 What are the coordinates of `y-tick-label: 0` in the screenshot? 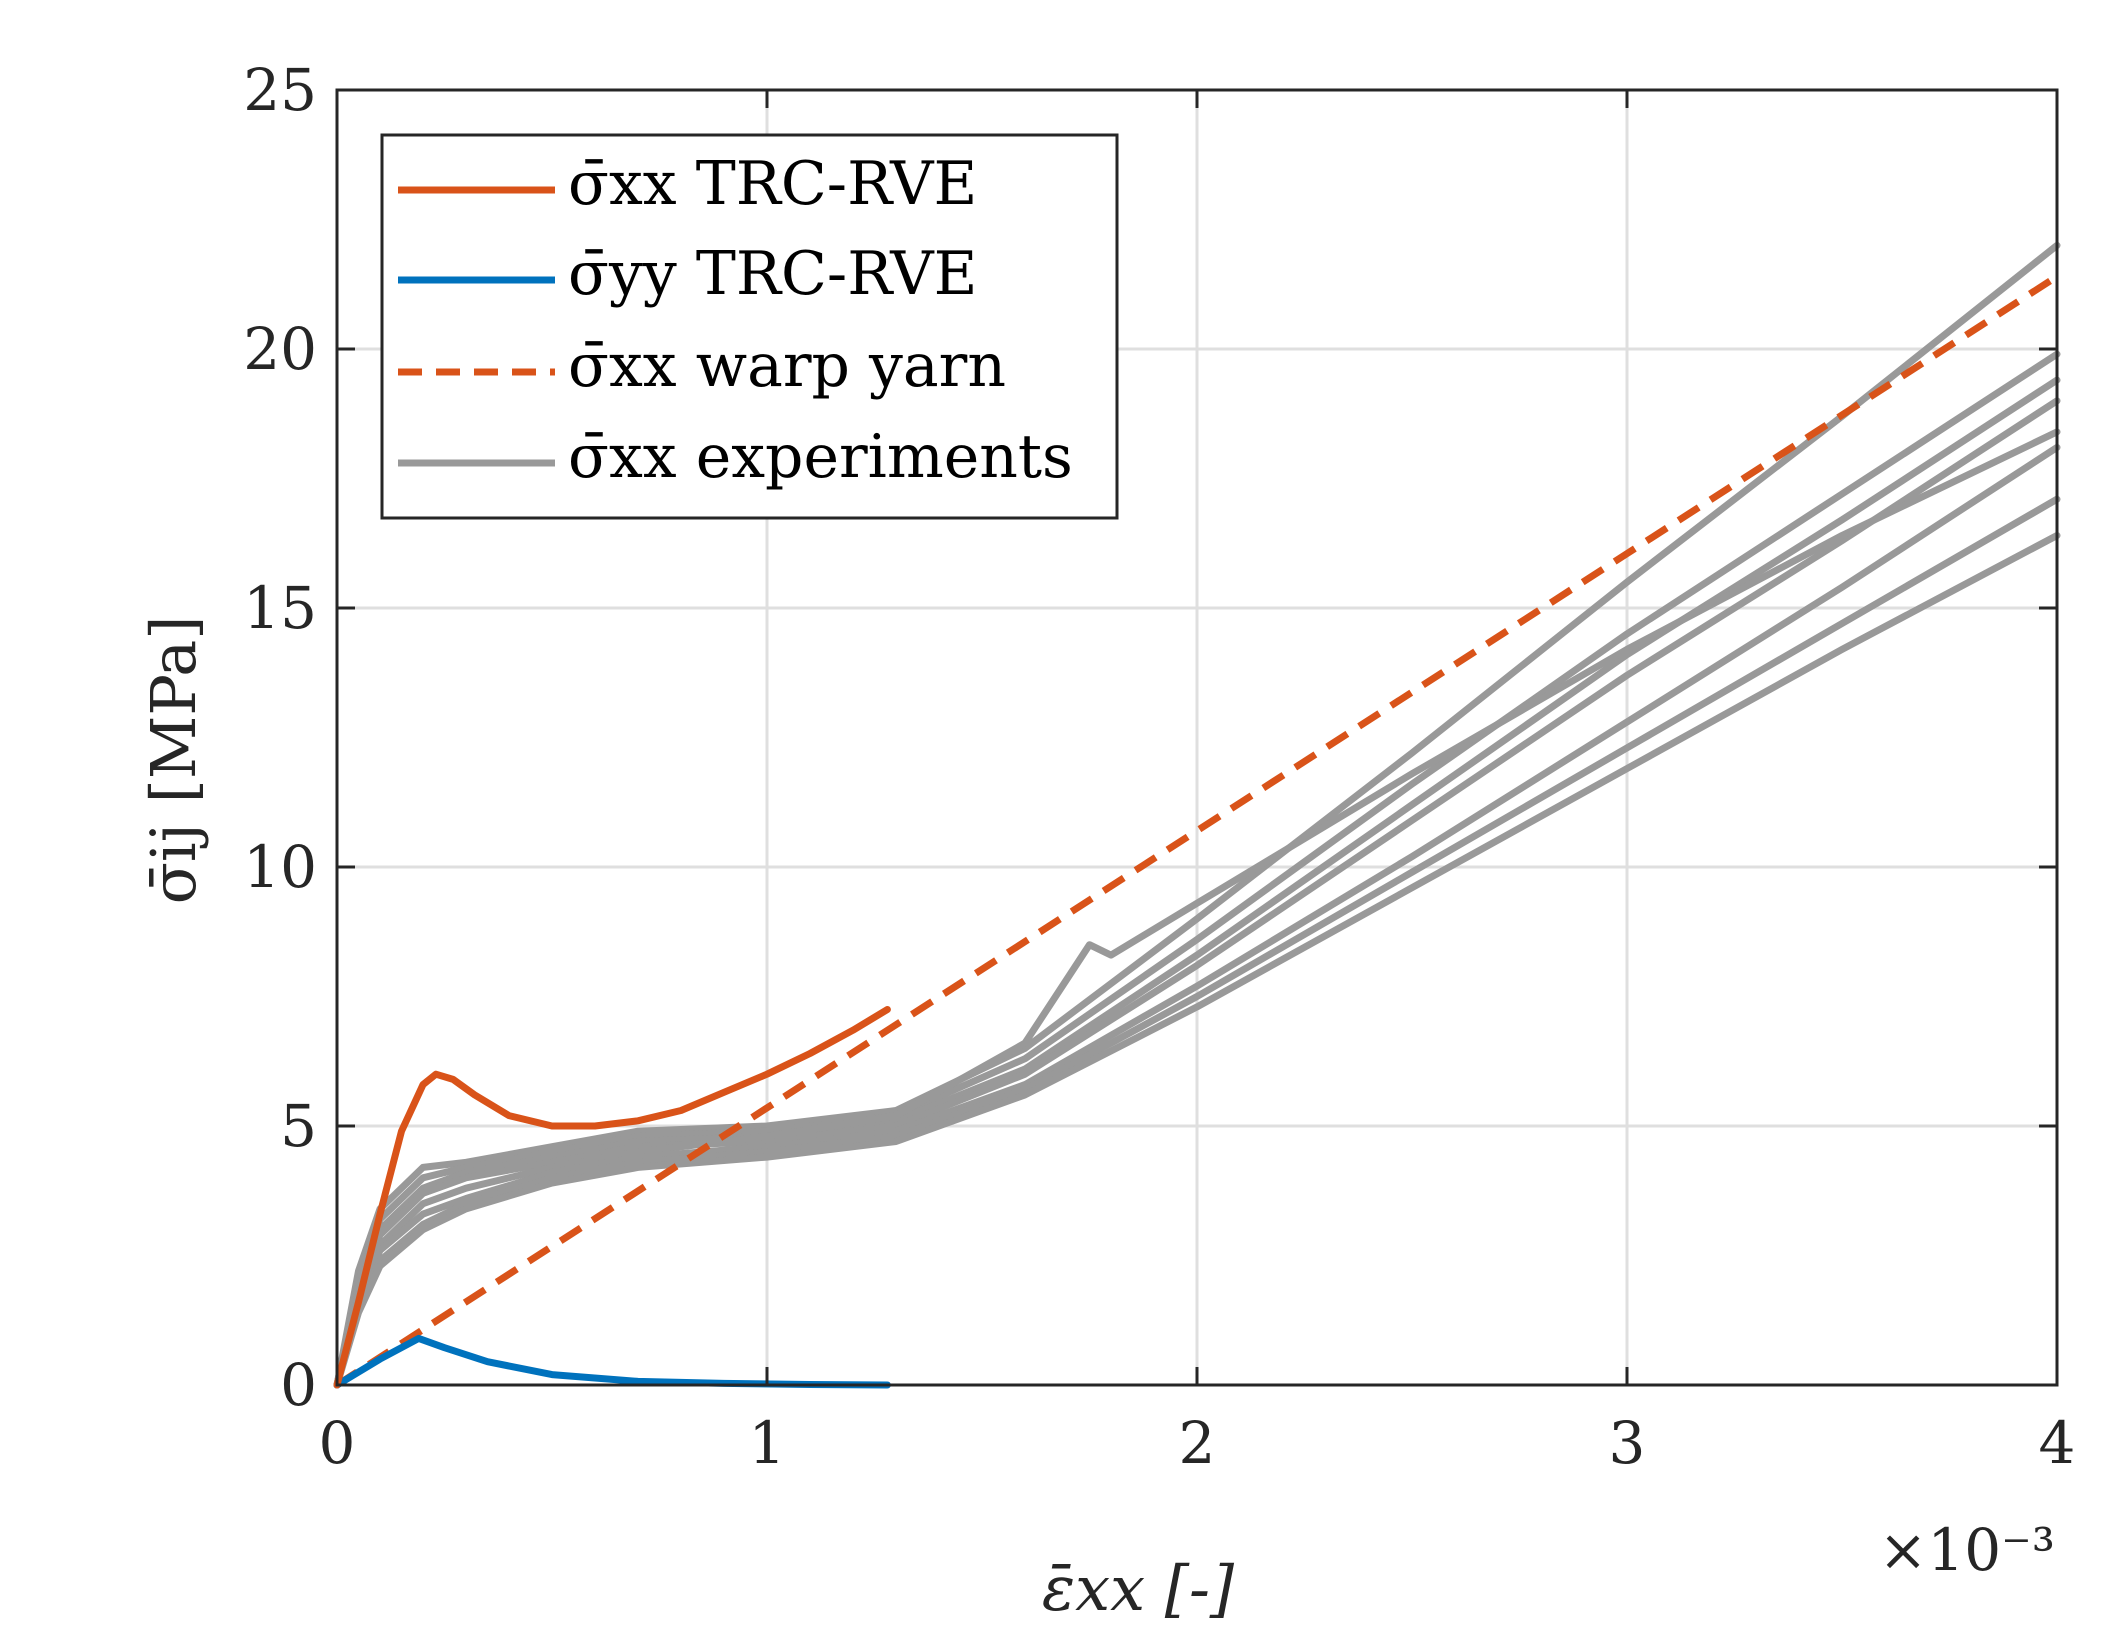 It's located at (298, 1385).